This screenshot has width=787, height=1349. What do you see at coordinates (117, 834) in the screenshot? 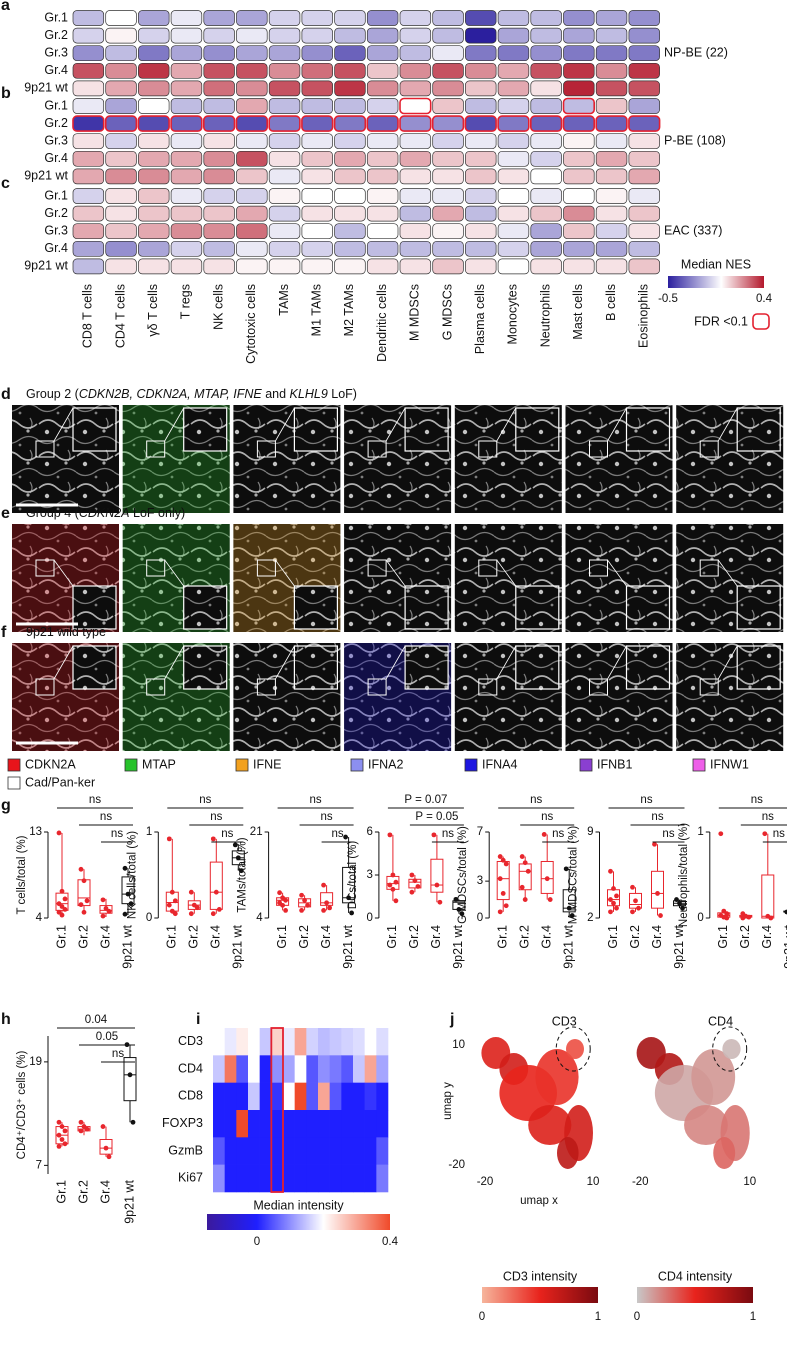
I see `comparison-label: ns` at bounding box center [117, 834].